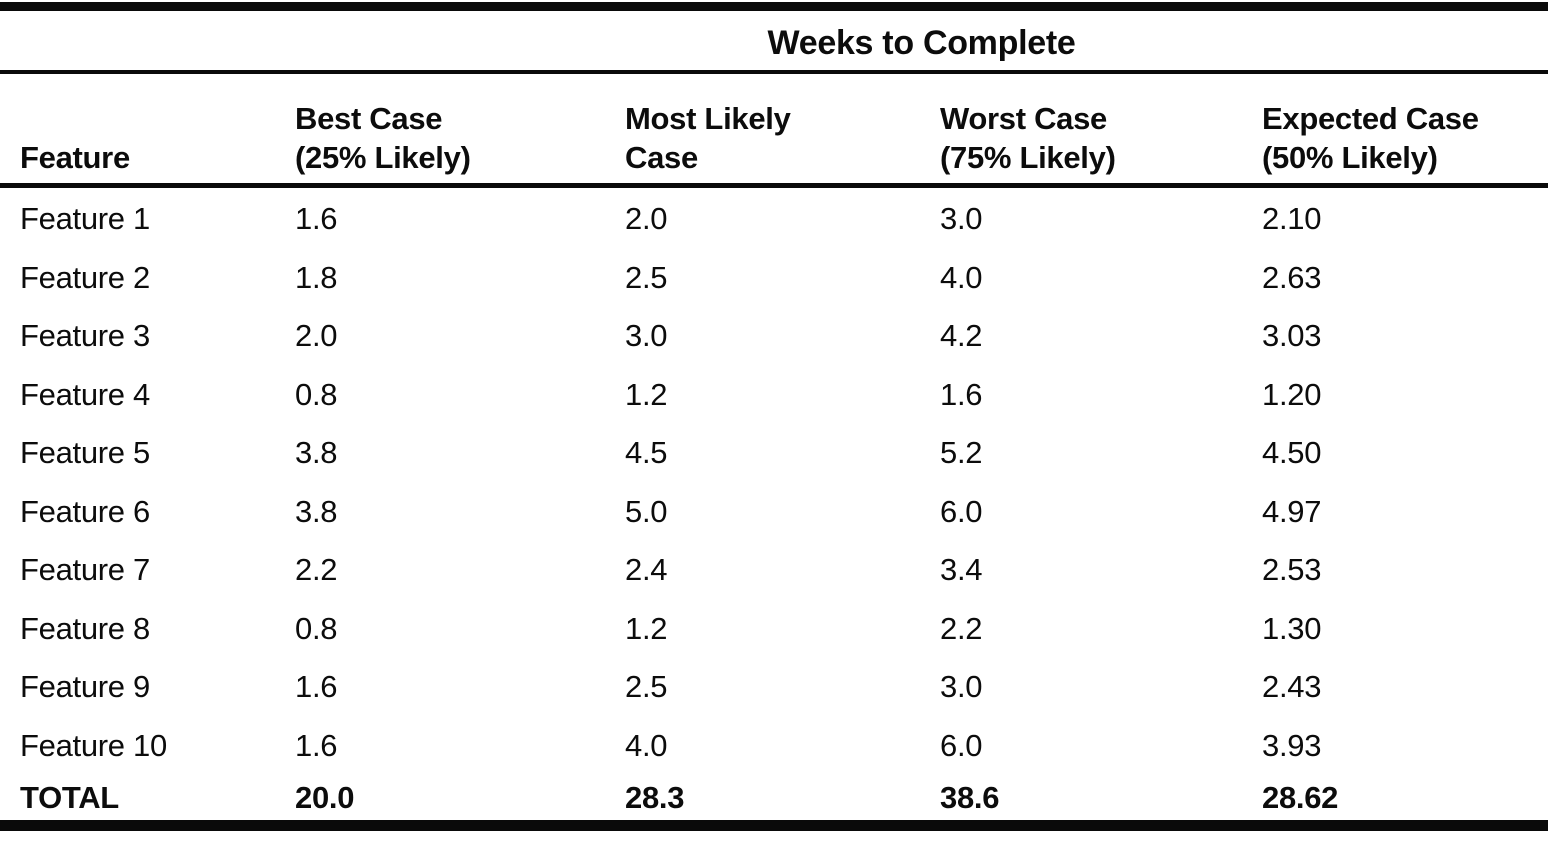  What do you see at coordinates (157, 160) in the screenshot?
I see `col-header-feature: Feature` at bounding box center [157, 160].